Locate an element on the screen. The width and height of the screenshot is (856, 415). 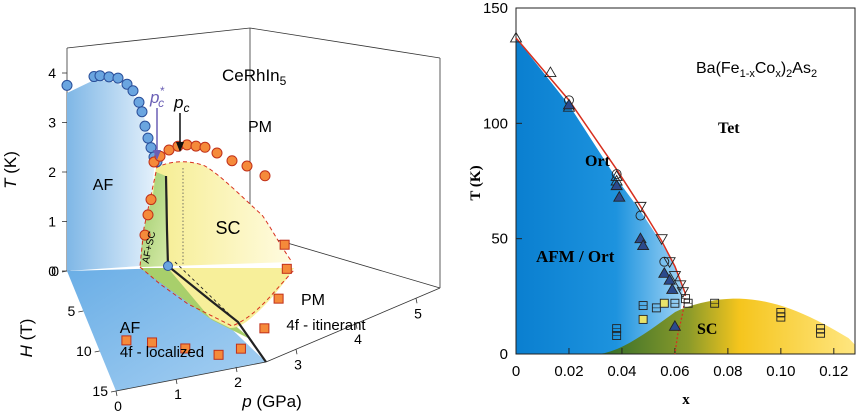
left-t-tick-label: 3 is located at coordinates (52, 123).